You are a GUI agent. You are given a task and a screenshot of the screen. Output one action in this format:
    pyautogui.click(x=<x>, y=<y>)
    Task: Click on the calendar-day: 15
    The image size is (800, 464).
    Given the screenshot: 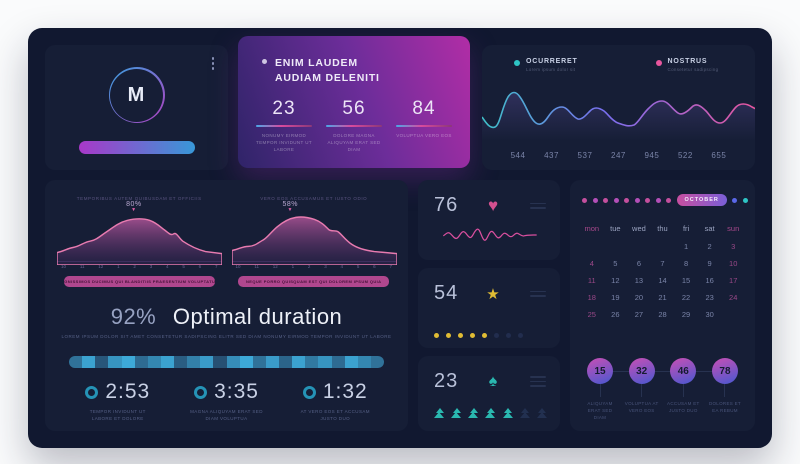 What is the action you would take?
    pyautogui.click(x=686, y=280)
    